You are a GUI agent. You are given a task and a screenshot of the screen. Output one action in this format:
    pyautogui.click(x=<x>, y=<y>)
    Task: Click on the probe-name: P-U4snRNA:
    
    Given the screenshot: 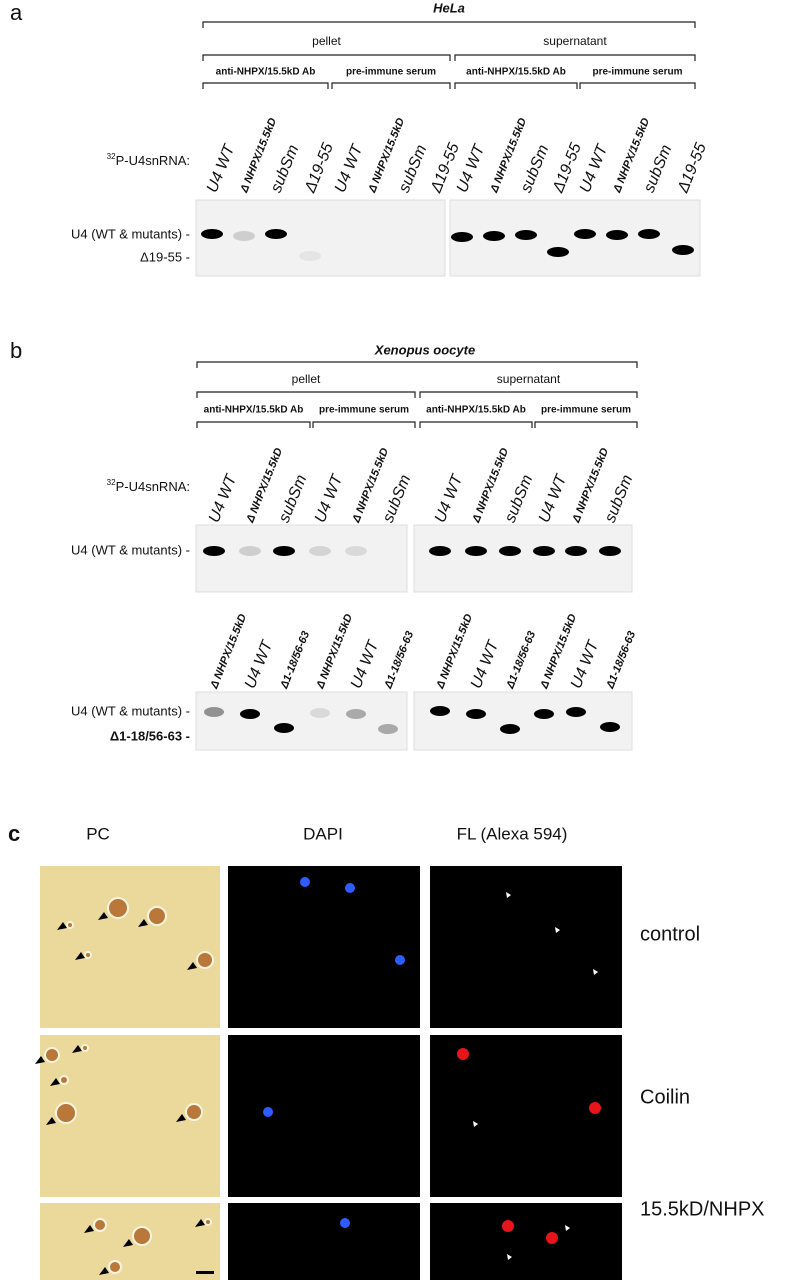 What is the action you would take?
    pyautogui.click(x=153, y=160)
    